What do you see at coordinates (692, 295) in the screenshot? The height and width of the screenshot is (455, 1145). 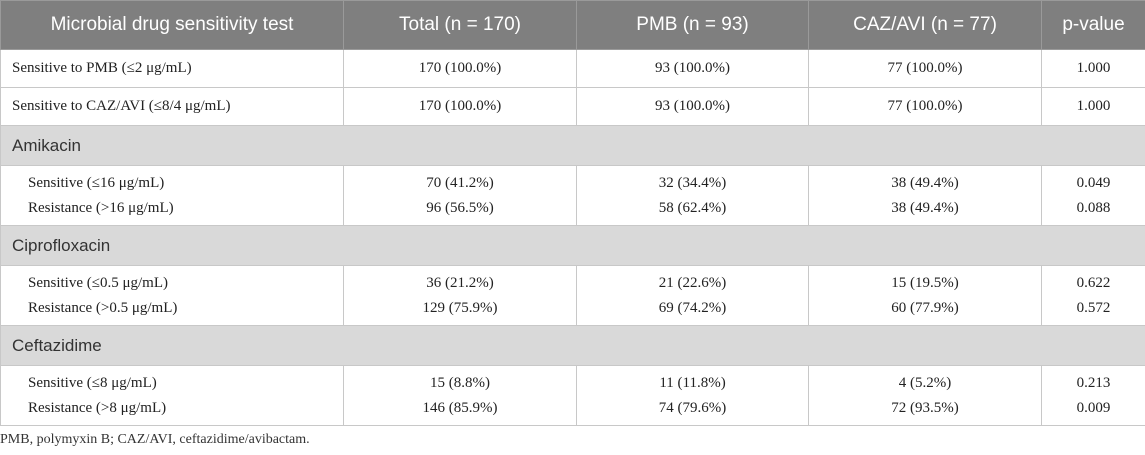 I see `pmb-cell: 21 (22.6%) 69 (74.2%)` at bounding box center [692, 295].